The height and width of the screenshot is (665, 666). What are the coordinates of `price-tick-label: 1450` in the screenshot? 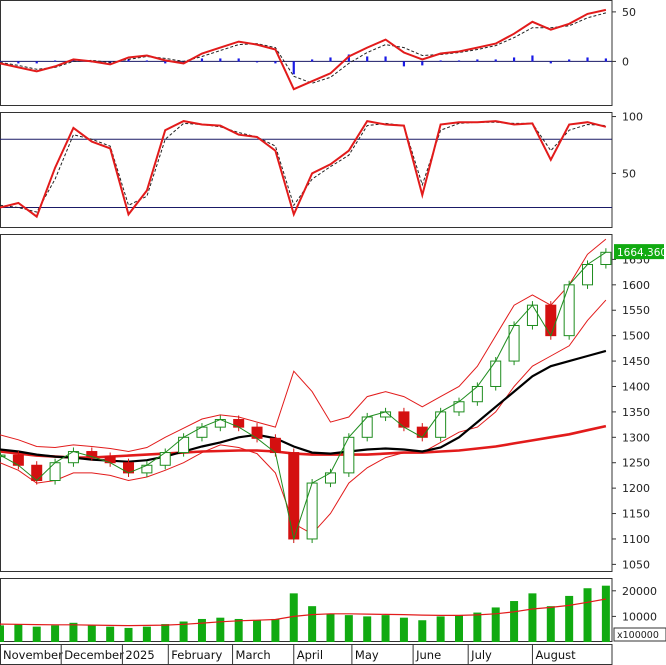 It's located at (636, 361).